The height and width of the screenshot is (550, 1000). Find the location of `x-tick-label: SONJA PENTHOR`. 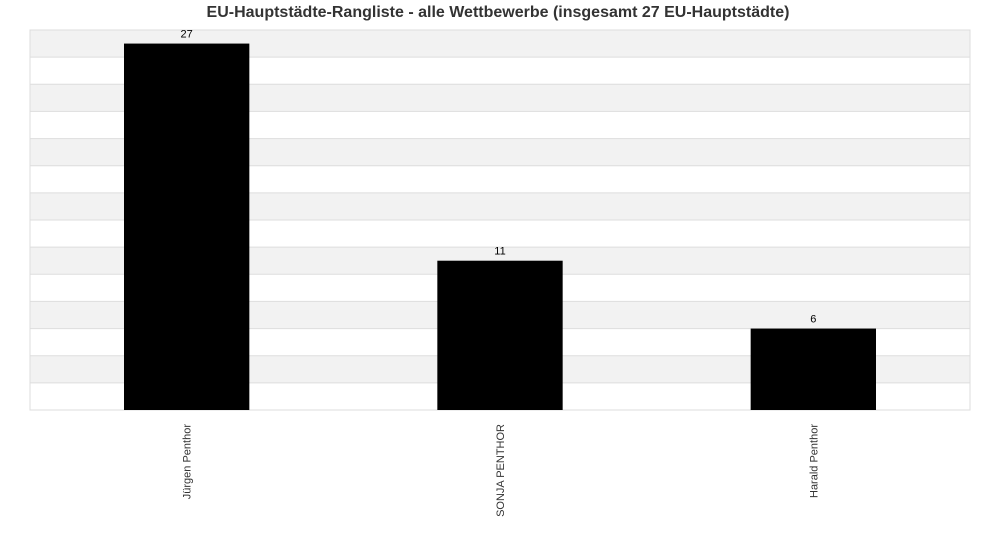

x-tick-label: SONJA PENTHOR is located at coordinates (501, 470).